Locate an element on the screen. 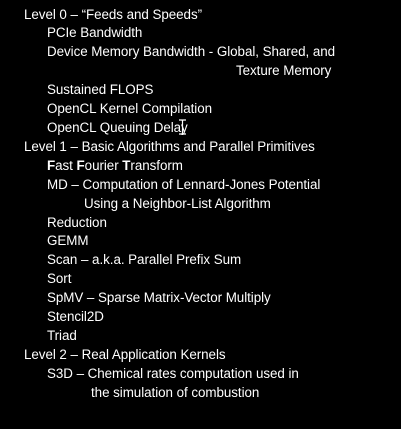  fft-word-ransform: ransform is located at coordinates (156, 165).